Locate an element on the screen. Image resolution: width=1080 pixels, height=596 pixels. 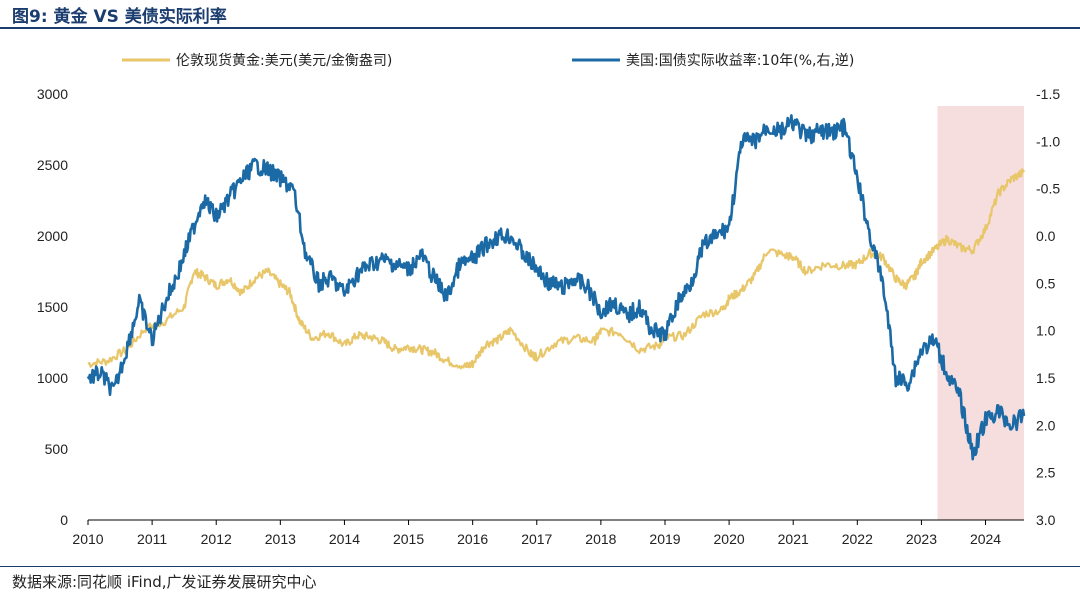
x-tick-label: 2013 is located at coordinates (280, 539).